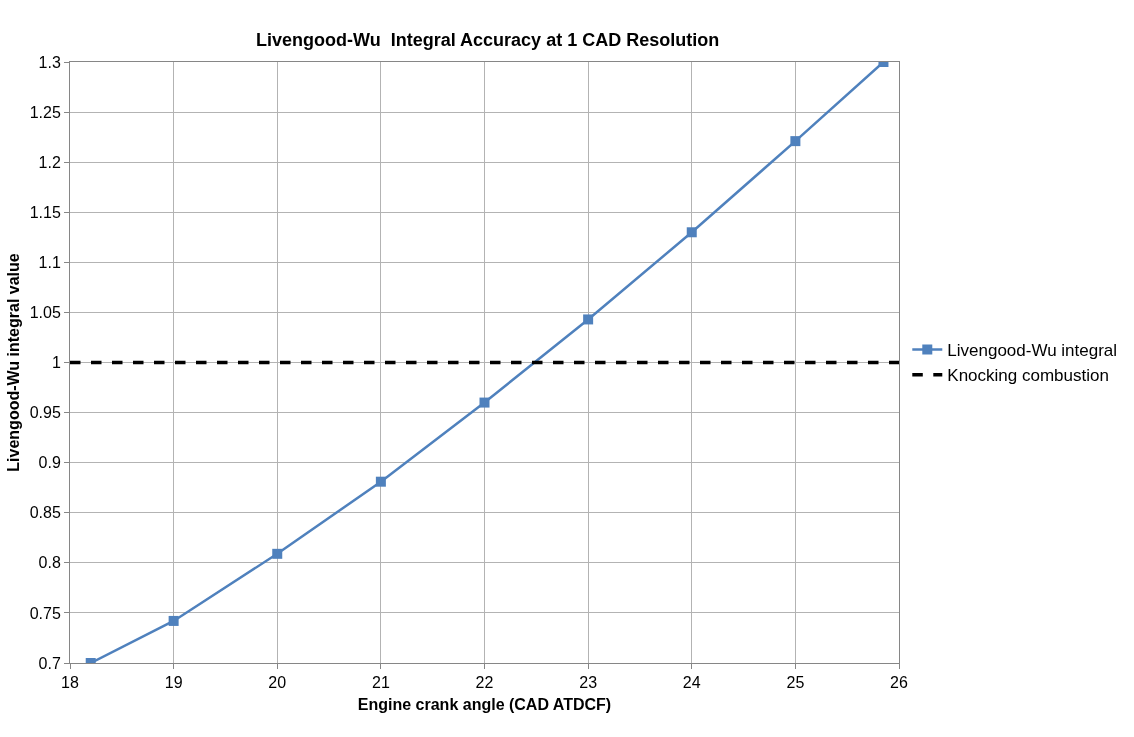  Describe the element at coordinates (795, 683) in the screenshot. I see `x-tick-label: 25` at that location.